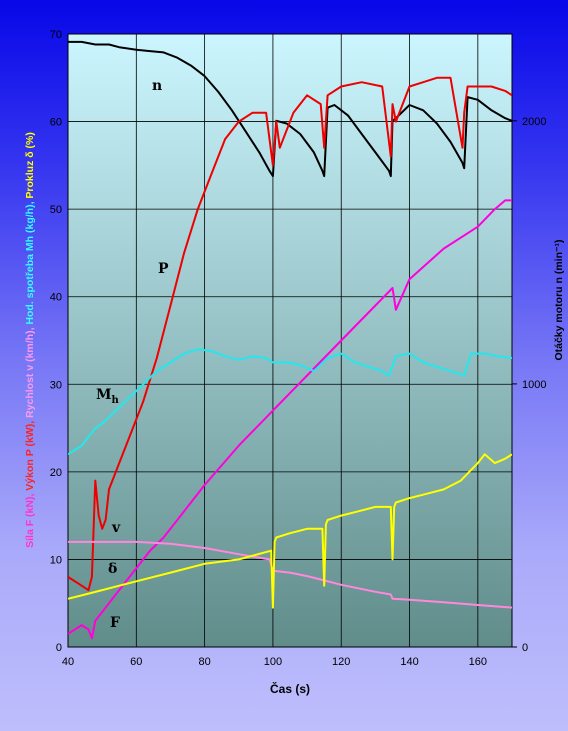  Describe the element at coordinates (56, 385) in the screenshot. I see `y-tick-label-left: 30` at that location.